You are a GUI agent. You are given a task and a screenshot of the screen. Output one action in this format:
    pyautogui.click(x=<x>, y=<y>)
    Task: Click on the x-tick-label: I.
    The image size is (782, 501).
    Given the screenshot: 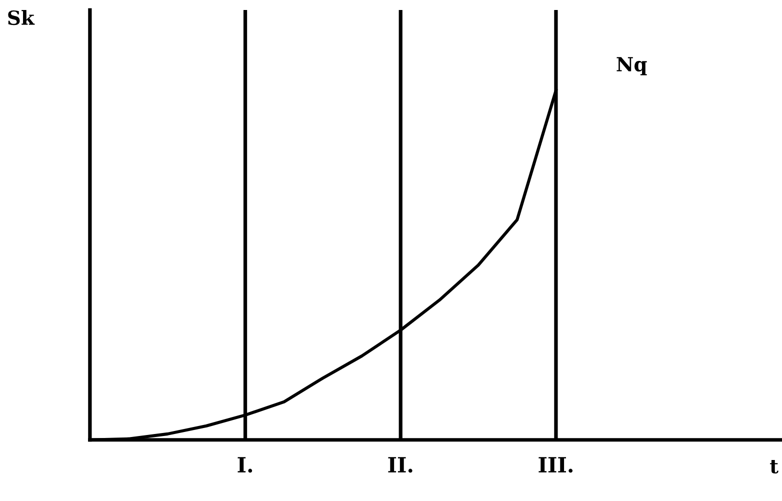 What is the action you would take?
    pyautogui.click(x=245, y=465)
    